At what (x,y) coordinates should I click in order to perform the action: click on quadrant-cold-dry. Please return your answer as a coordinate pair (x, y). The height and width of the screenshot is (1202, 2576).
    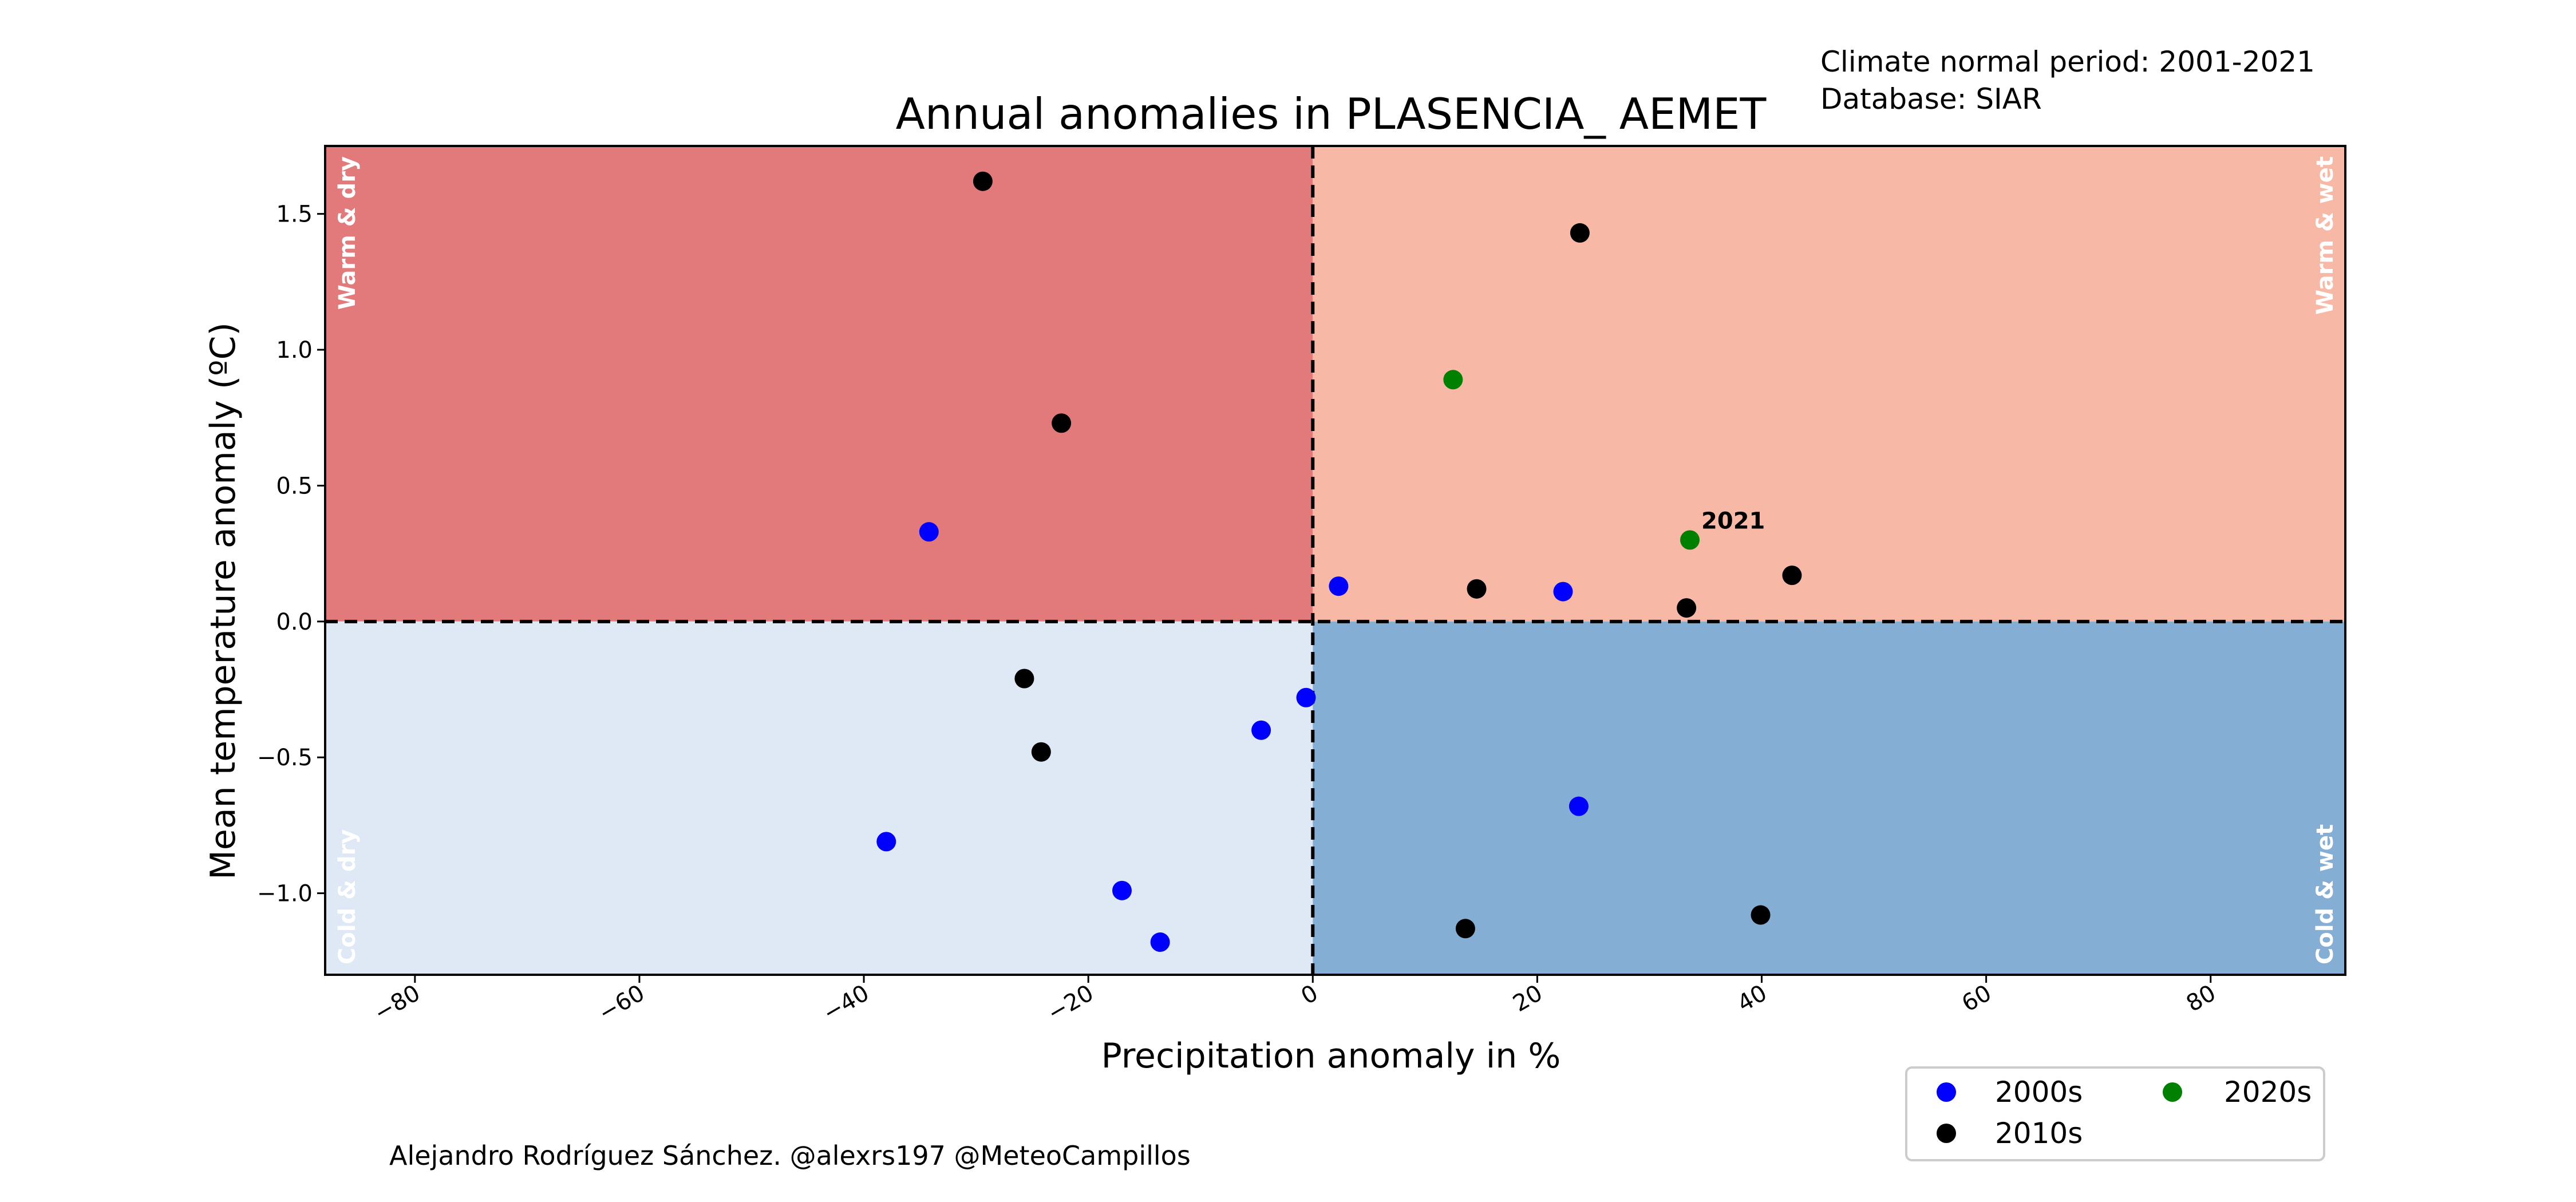
    Looking at the image, I should click on (819, 798).